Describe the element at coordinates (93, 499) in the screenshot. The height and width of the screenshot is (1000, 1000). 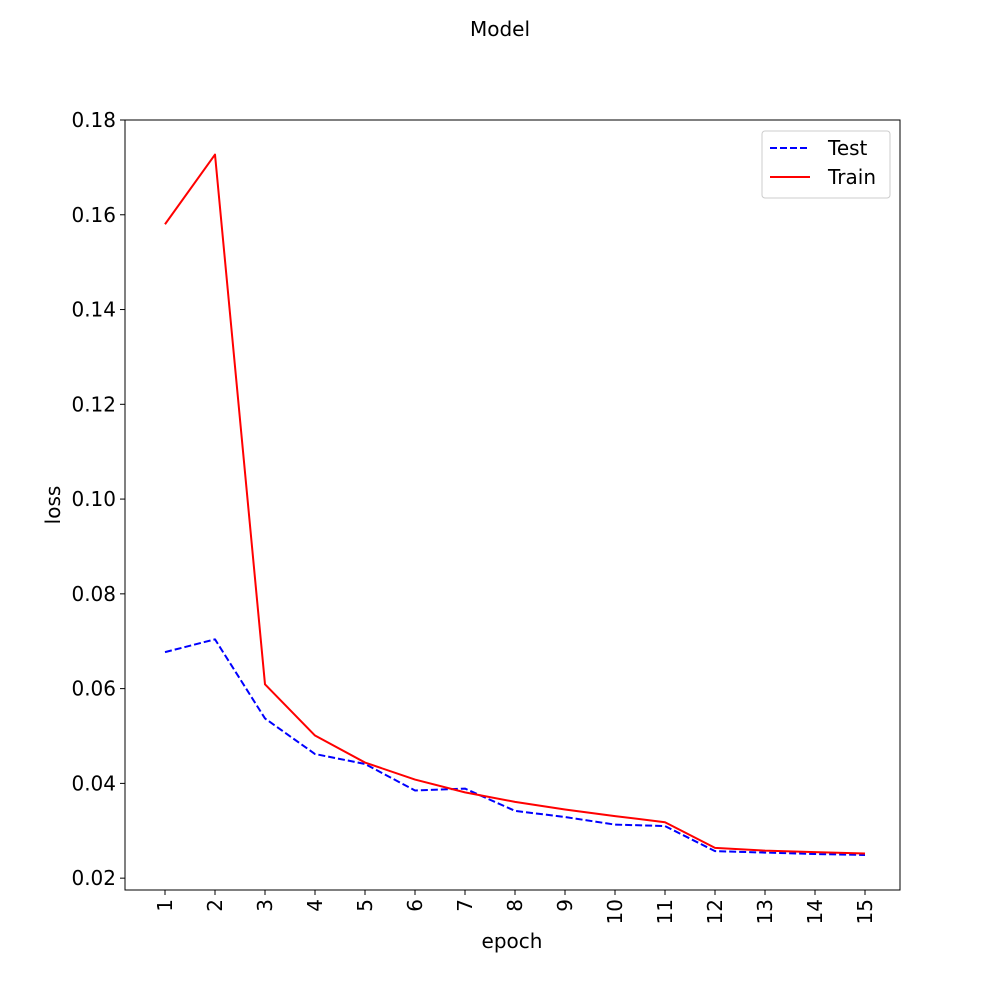
I see `y-tick-label: 0.10` at that location.